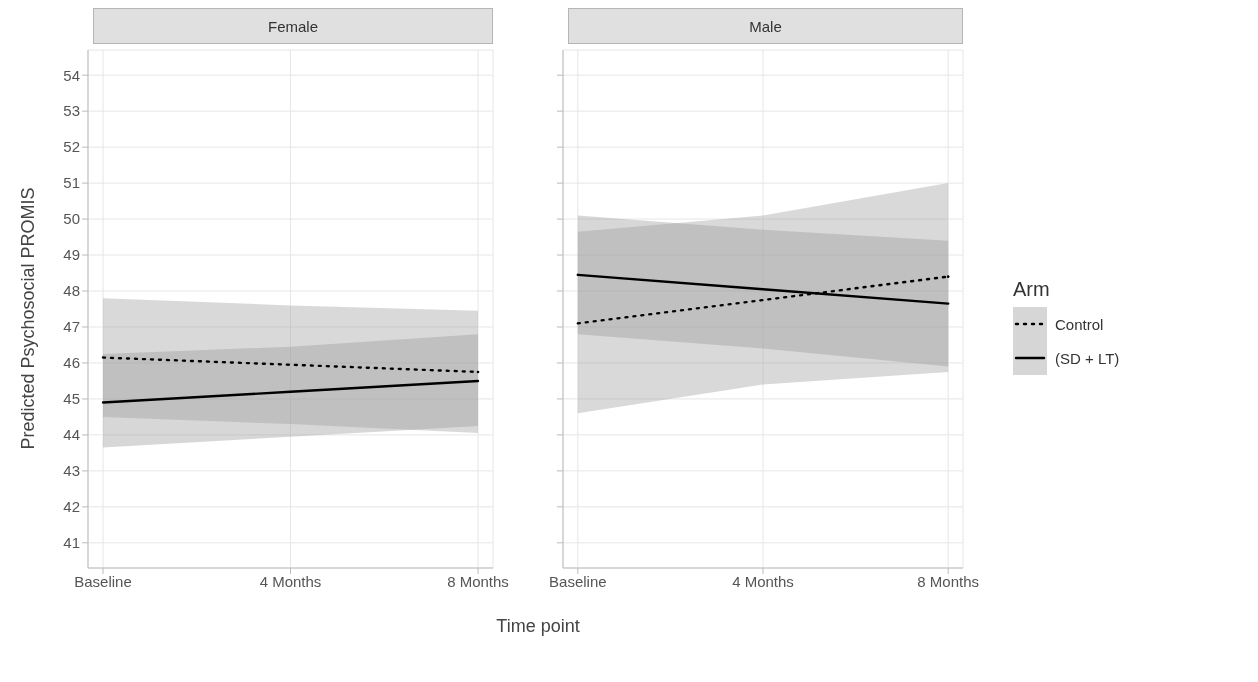 Image resolution: width=1258 pixels, height=682 pixels. Describe the element at coordinates (71, 291) in the screenshot. I see `y-tick-label: 48` at that location.